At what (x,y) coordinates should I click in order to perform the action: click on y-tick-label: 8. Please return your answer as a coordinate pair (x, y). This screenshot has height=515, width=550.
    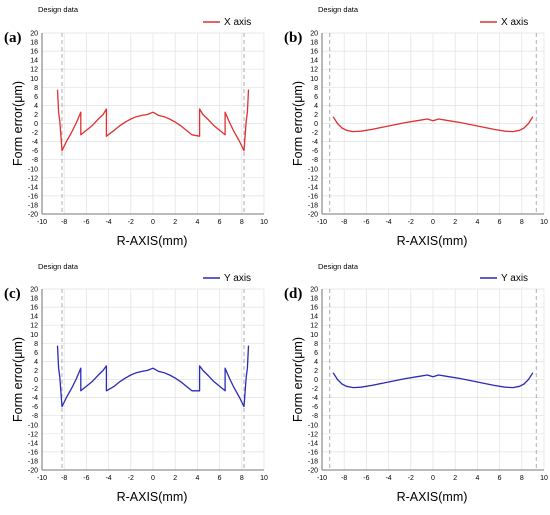
    Looking at the image, I should click on (36, 88).